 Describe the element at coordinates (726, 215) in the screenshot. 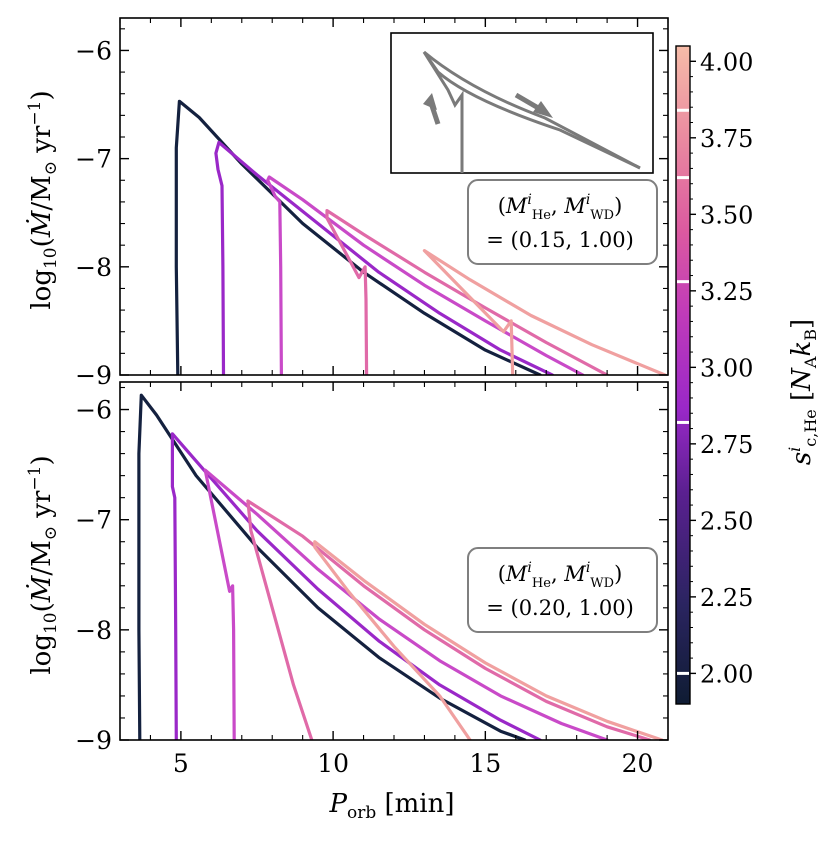

I see `colorbar-tick-label: 3.50` at that location.